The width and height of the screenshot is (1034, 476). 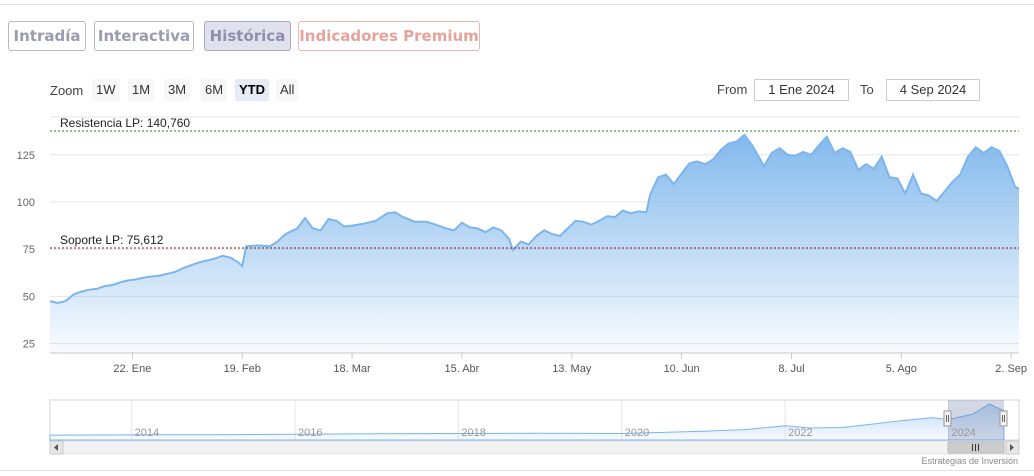 I want to click on scroll-left-button, so click(x=56, y=447).